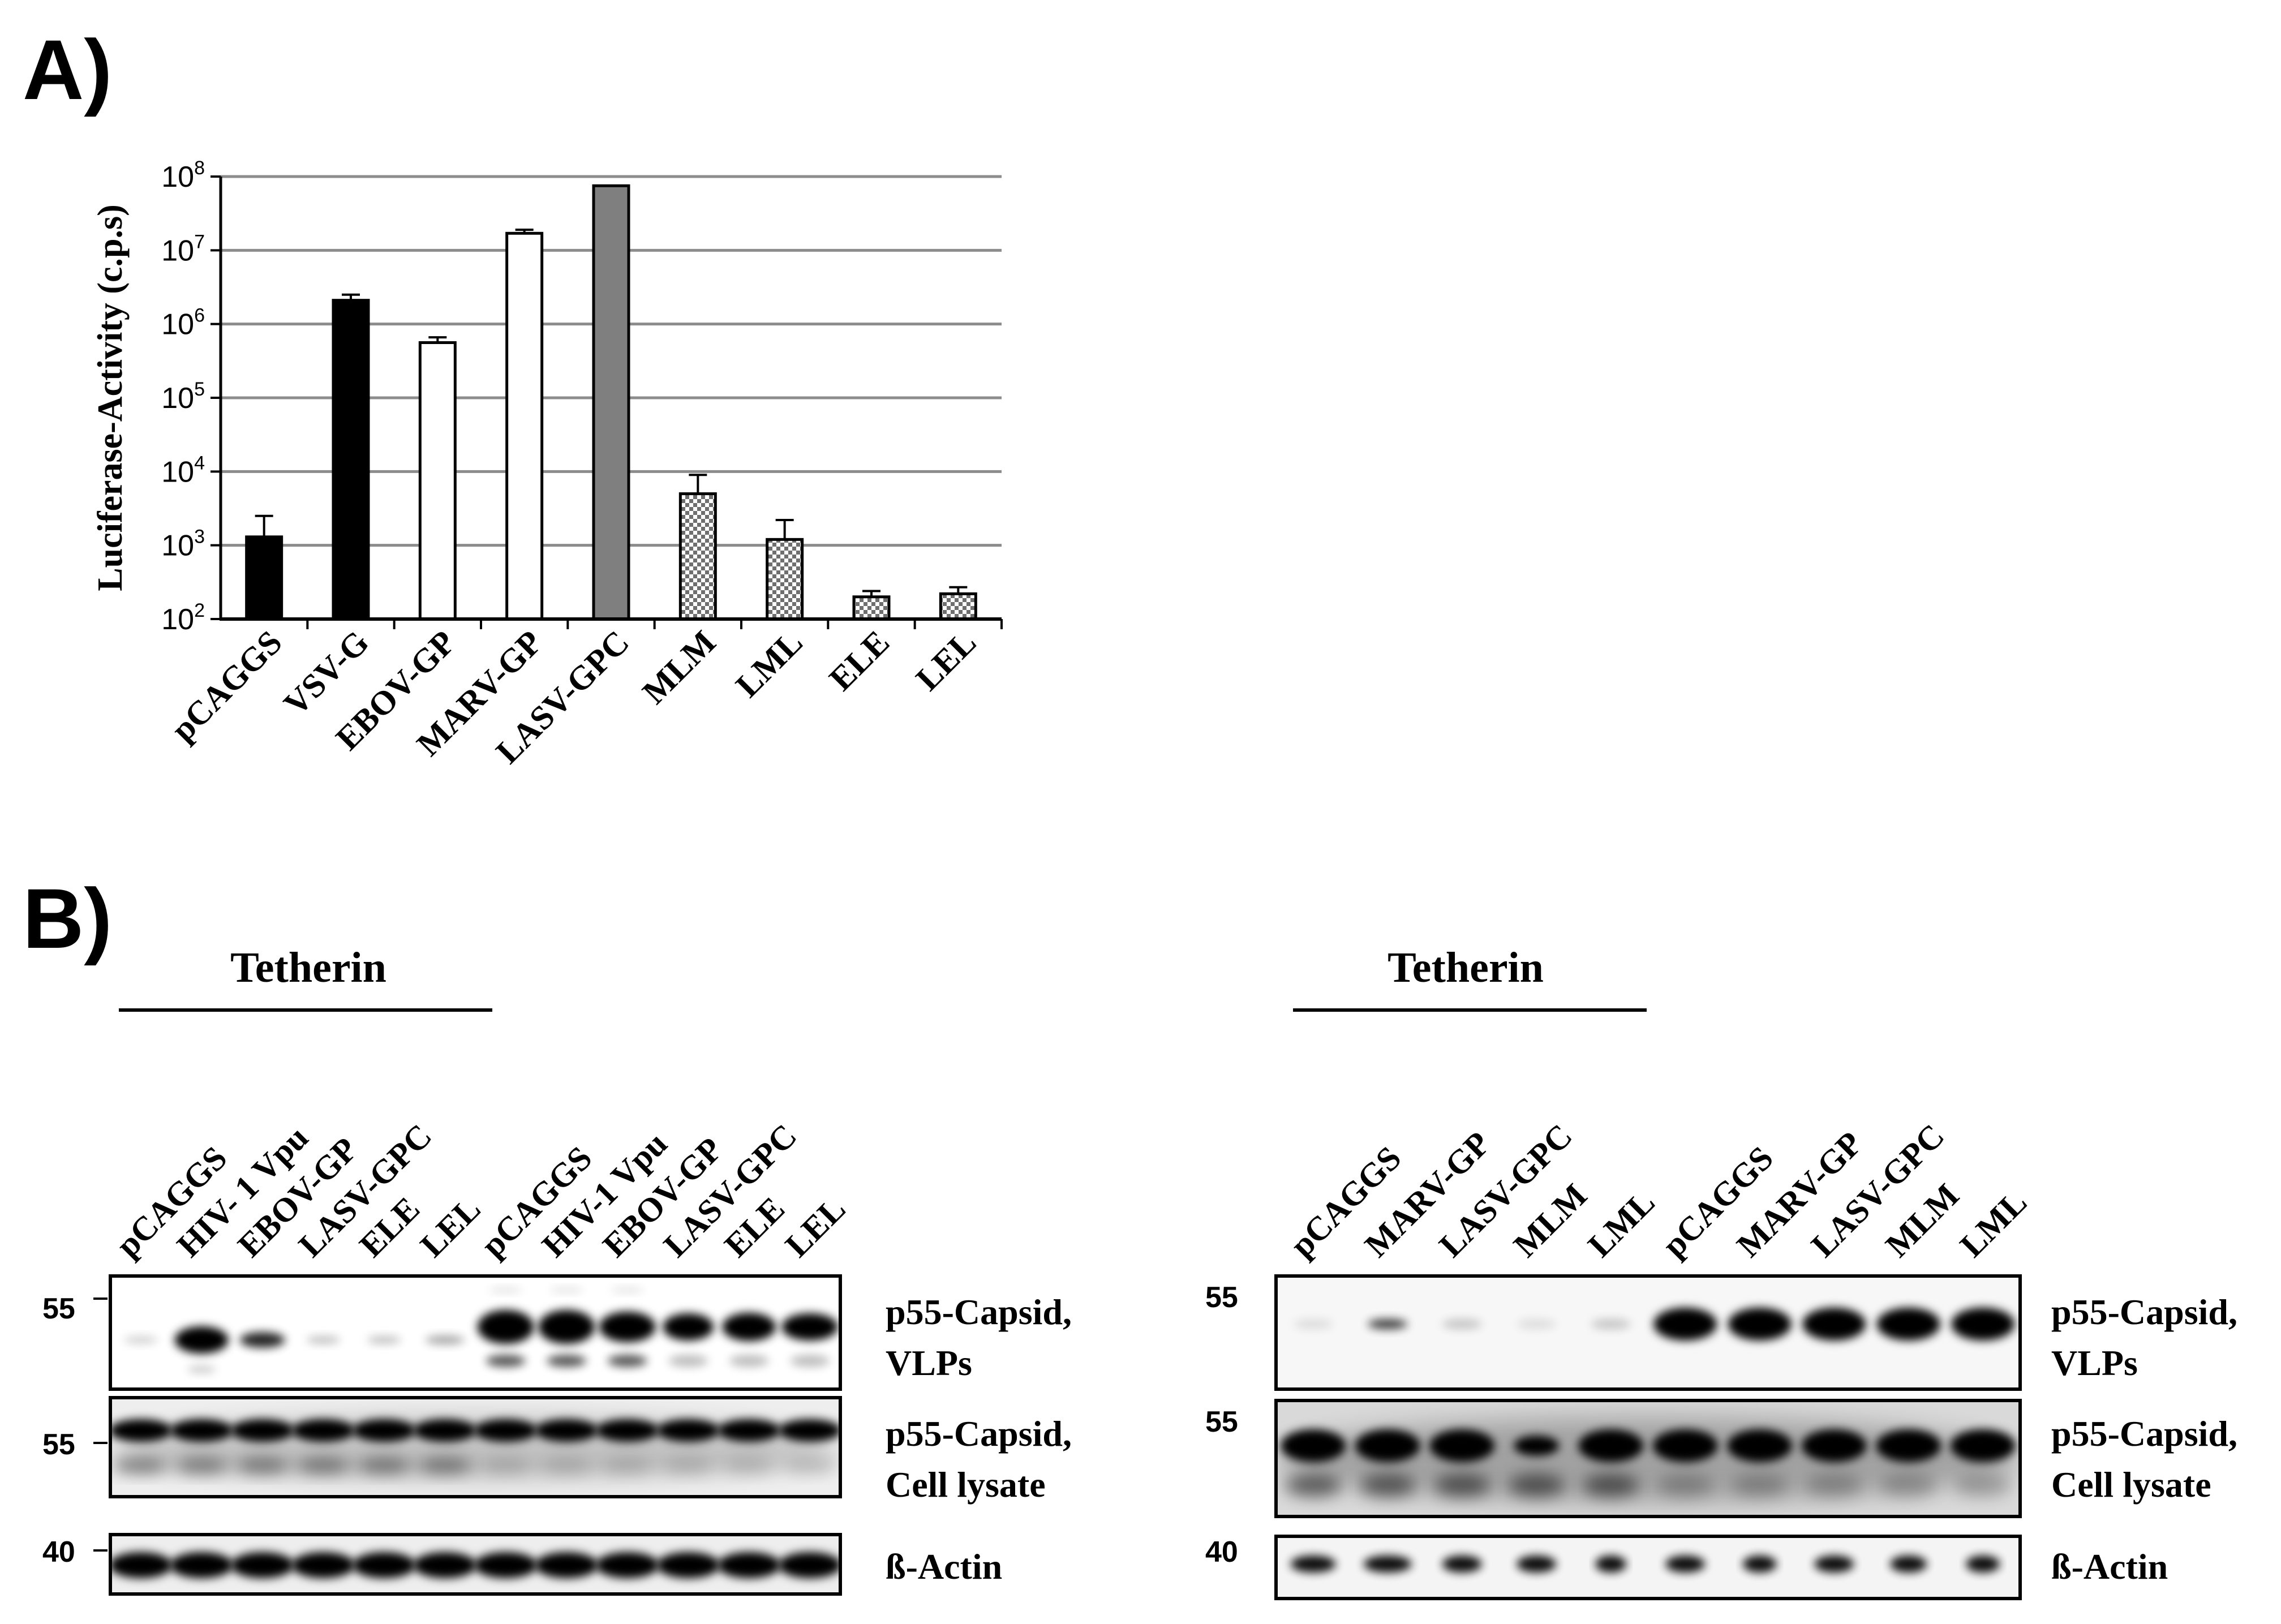 The height and width of the screenshot is (1624, 2281). What do you see at coordinates (58, 1308) in the screenshot?
I see `blot-left-marker-top: 55` at bounding box center [58, 1308].